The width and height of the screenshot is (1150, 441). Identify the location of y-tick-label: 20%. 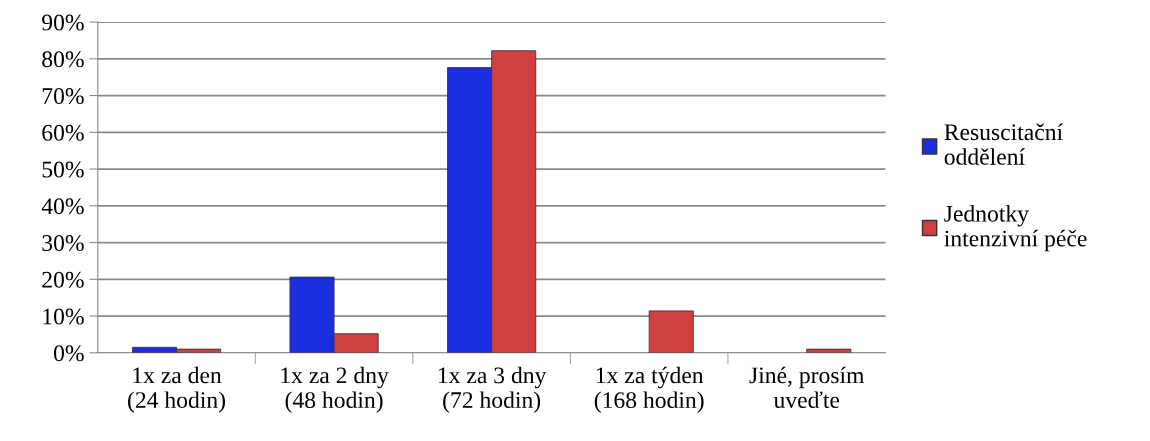
(63, 279).